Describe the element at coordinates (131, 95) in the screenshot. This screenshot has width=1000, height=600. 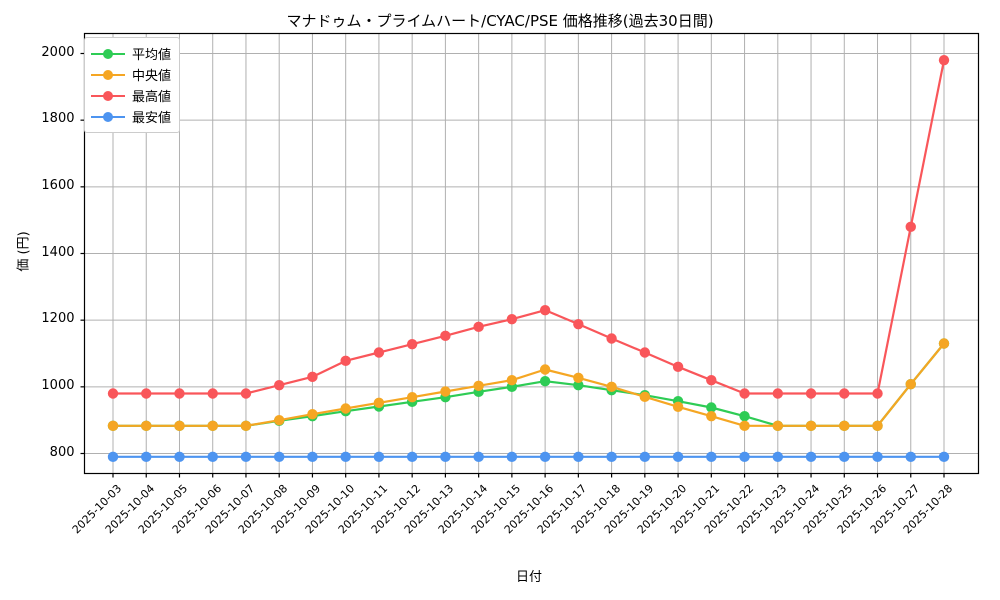
I see `legend-item-2: 最高値` at that location.